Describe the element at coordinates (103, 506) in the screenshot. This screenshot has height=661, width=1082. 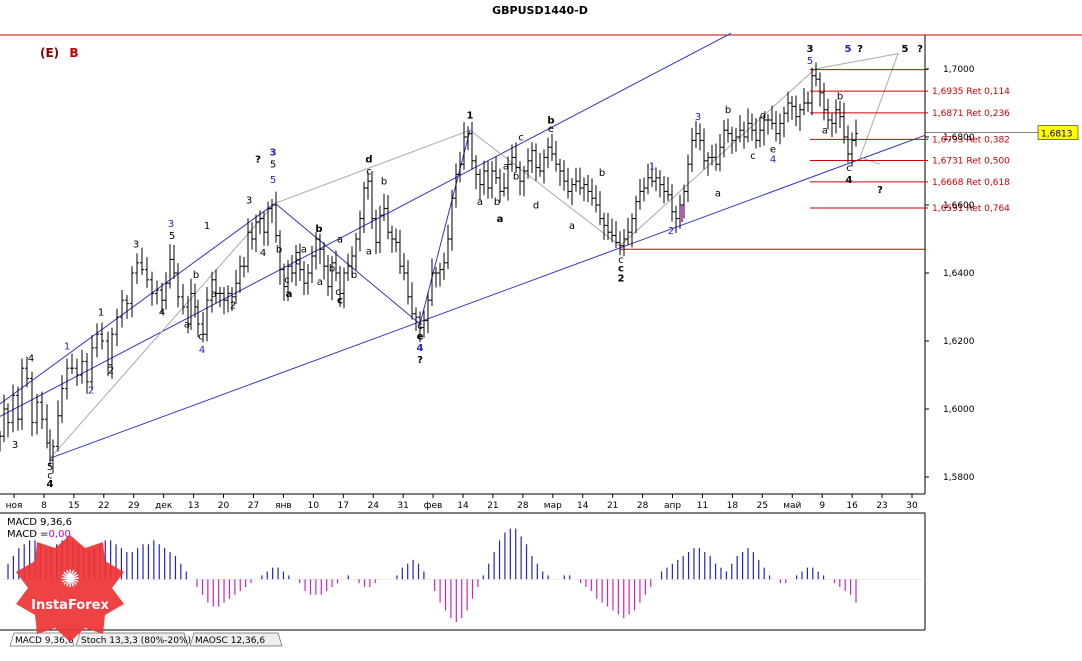
I see `date-tick-label: 22` at that location.